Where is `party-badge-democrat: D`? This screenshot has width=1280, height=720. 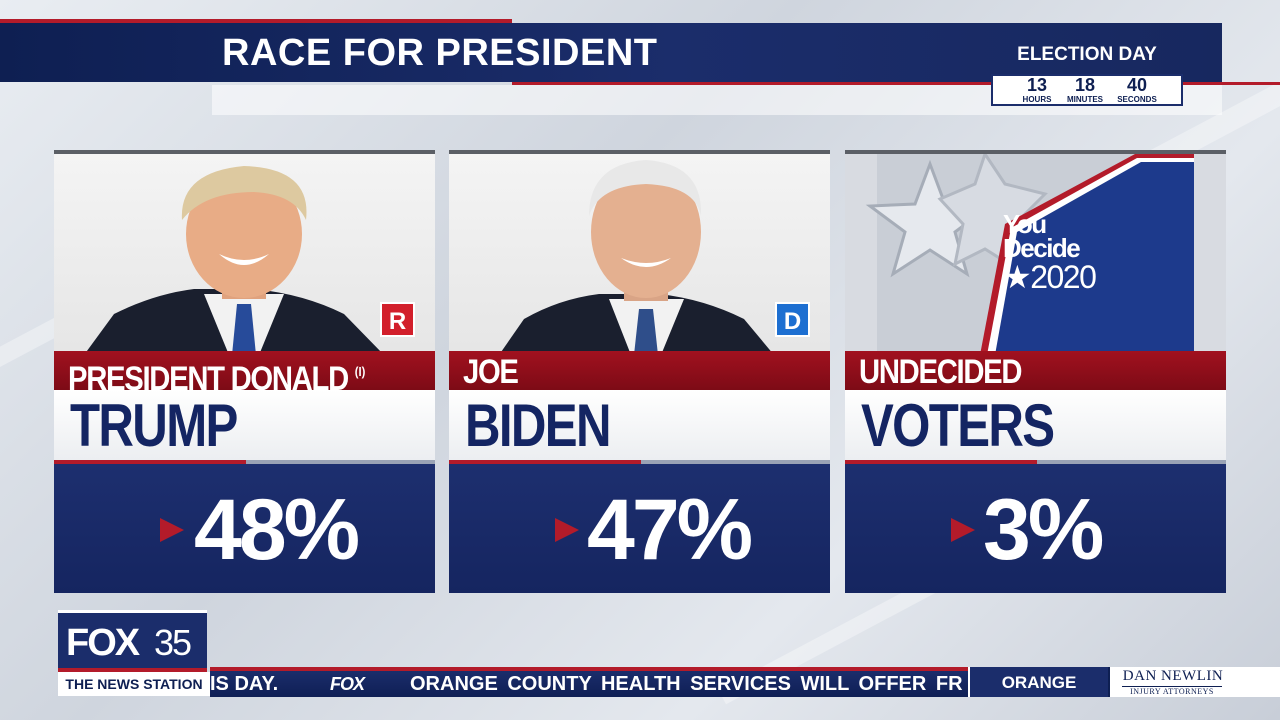
party-badge-democrat: D is located at coordinates (792, 319).